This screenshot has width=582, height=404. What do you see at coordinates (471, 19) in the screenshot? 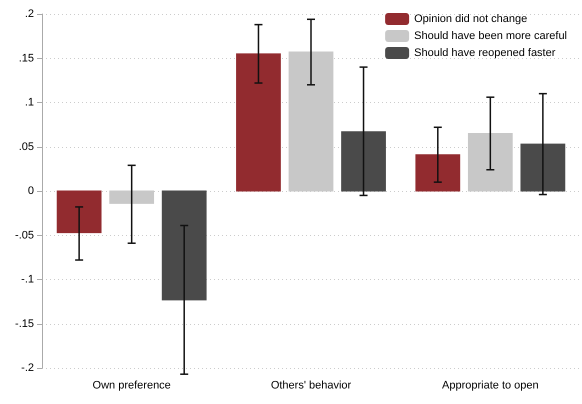
I see `legend-label: Opinion did not change` at bounding box center [471, 19].